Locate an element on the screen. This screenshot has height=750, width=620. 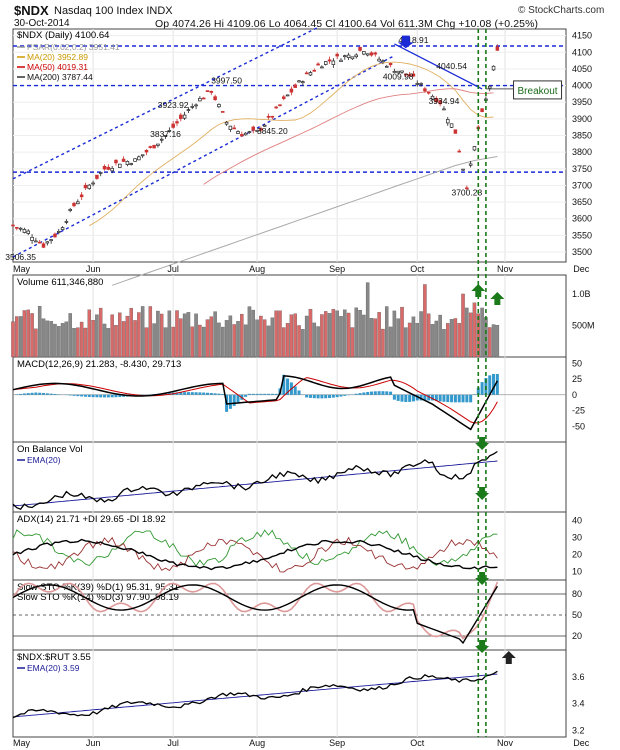
ratio-tick-label: 3.4 is located at coordinates (578, 704).